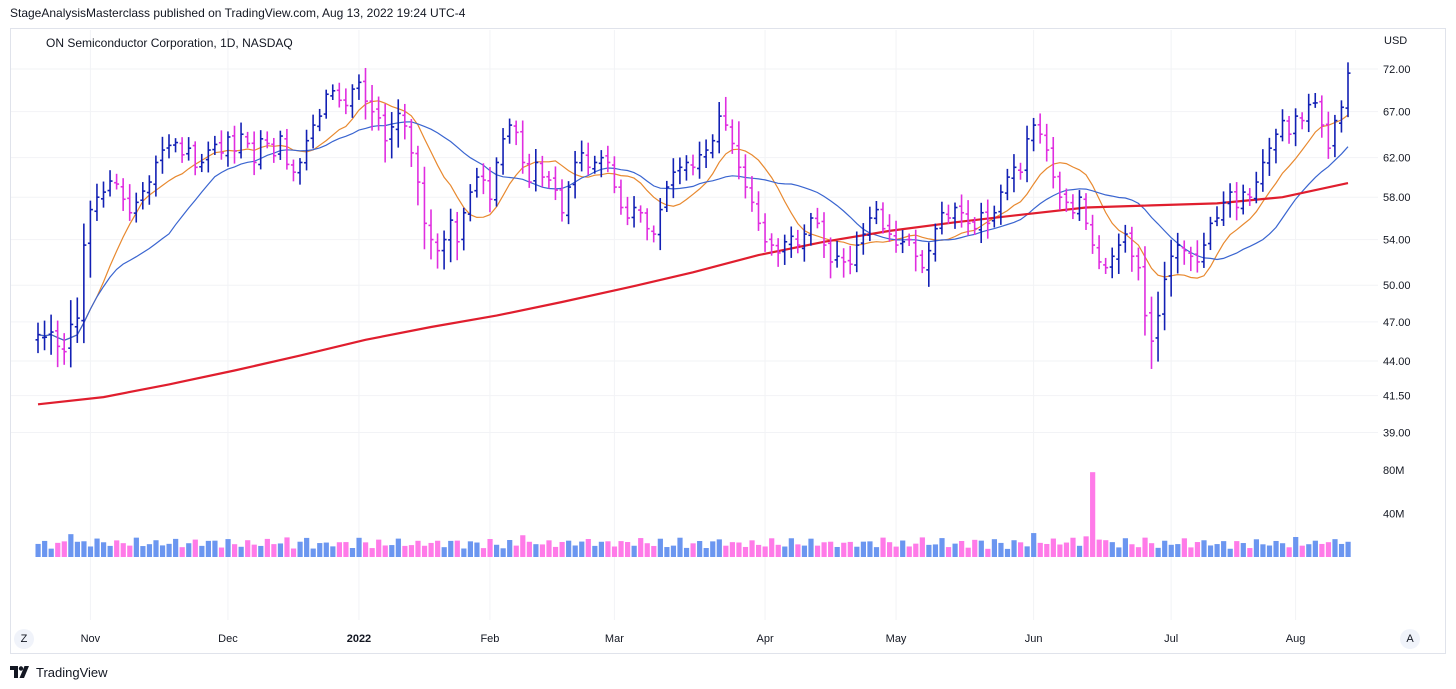 This screenshot has height=689, width=1456. I want to click on tradingview-brand: TradingView, so click(59, 672).